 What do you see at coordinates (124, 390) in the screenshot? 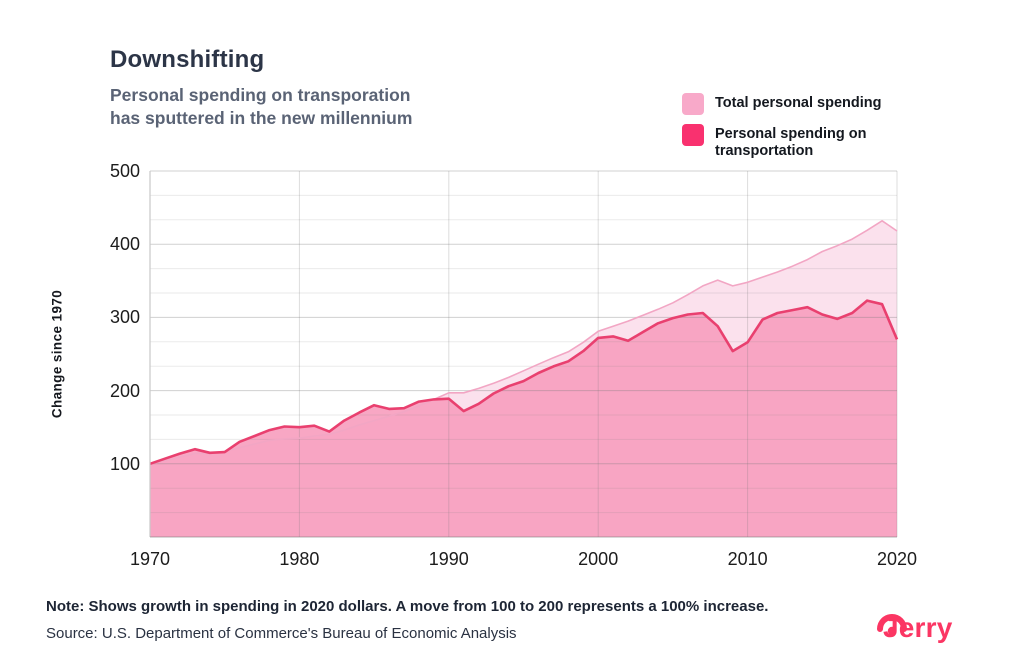
I see `y-tick-label: 200` at bounding box center [124, 390].